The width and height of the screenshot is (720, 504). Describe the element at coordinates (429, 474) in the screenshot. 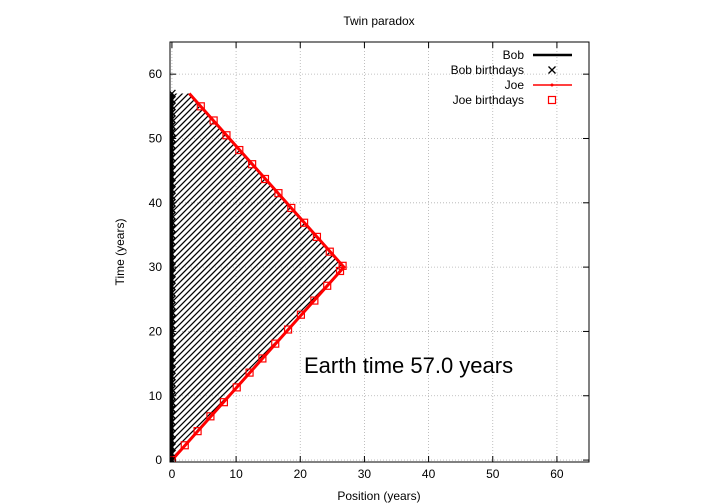

I see `x-tick-label: 40` at that location.